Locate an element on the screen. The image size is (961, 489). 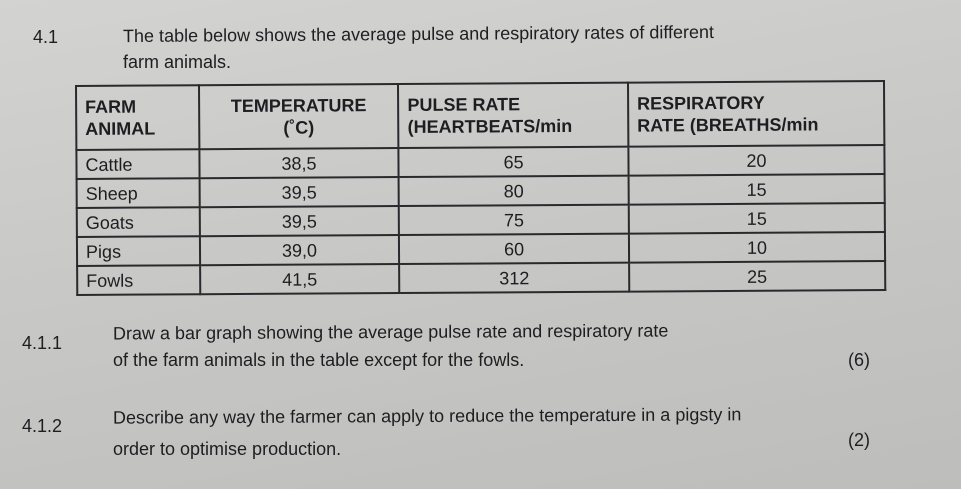
table-row: Fowls 41,5 312 25 is located at coordinates (481, 278).